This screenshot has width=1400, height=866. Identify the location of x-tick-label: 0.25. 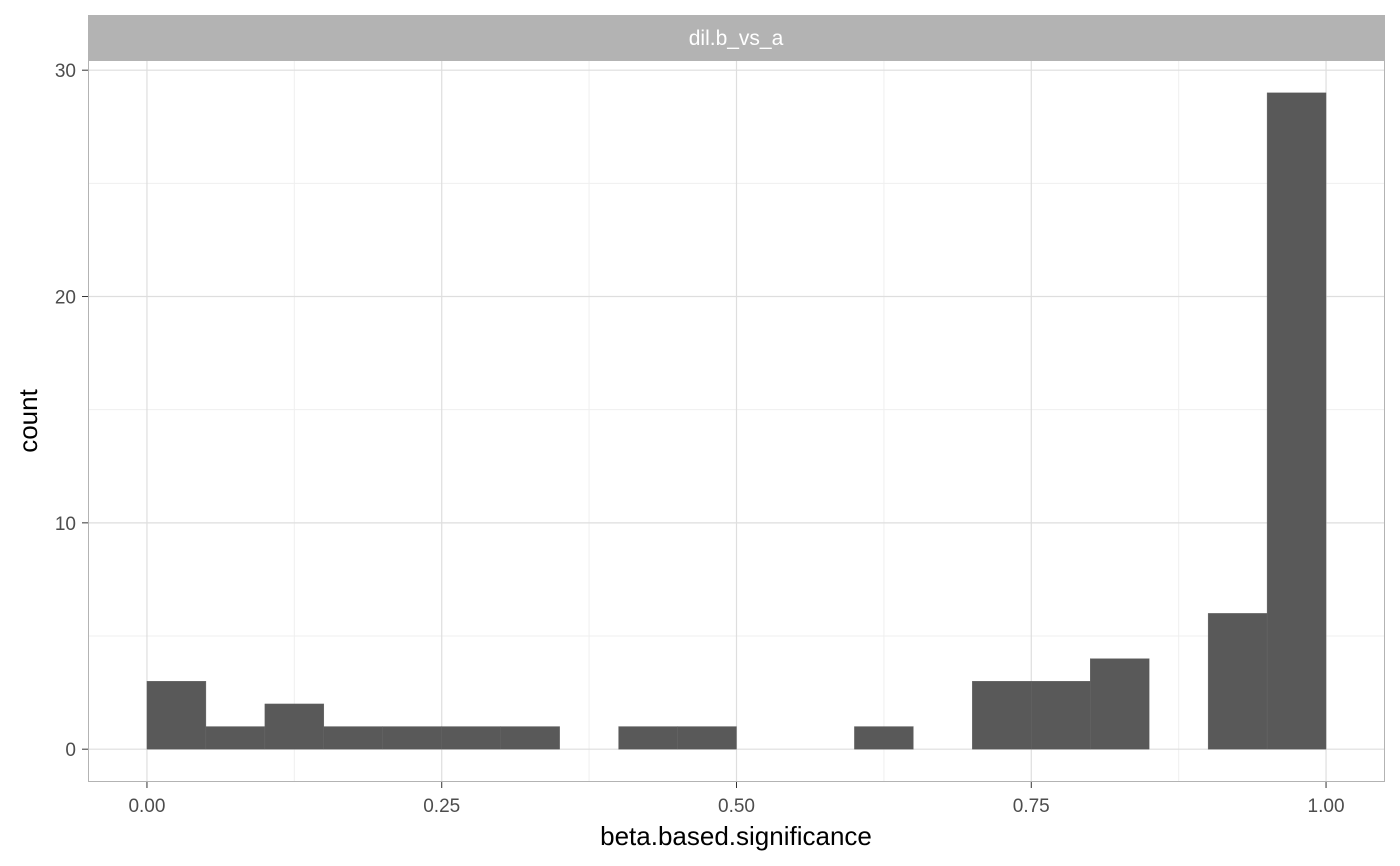
(441, 806).